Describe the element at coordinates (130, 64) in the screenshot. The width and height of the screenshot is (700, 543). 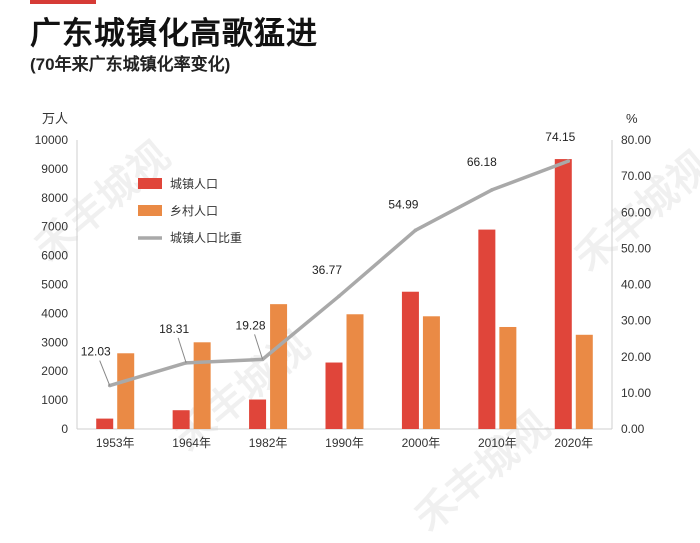
I see `page-subtitle: (70年来广东城镇化率变化)` at that location.